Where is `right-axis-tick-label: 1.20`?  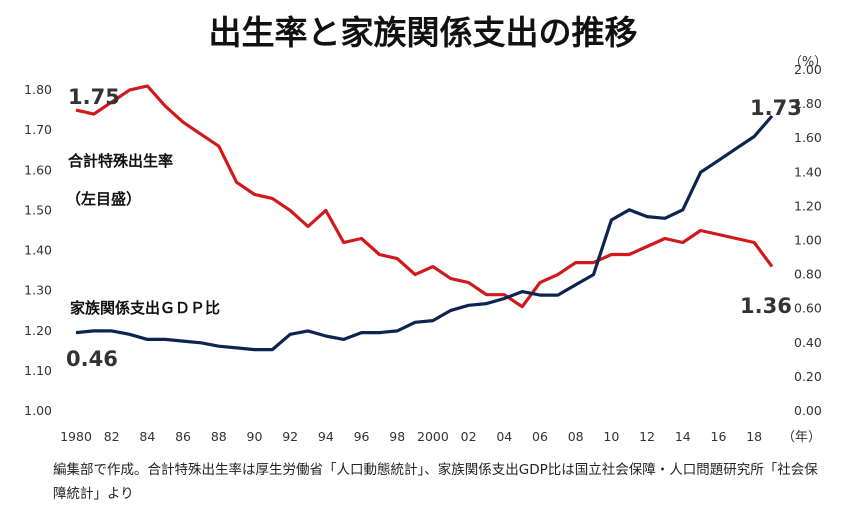 right-axis-tick-label: 1.20 is located at coordinates (808, 205).